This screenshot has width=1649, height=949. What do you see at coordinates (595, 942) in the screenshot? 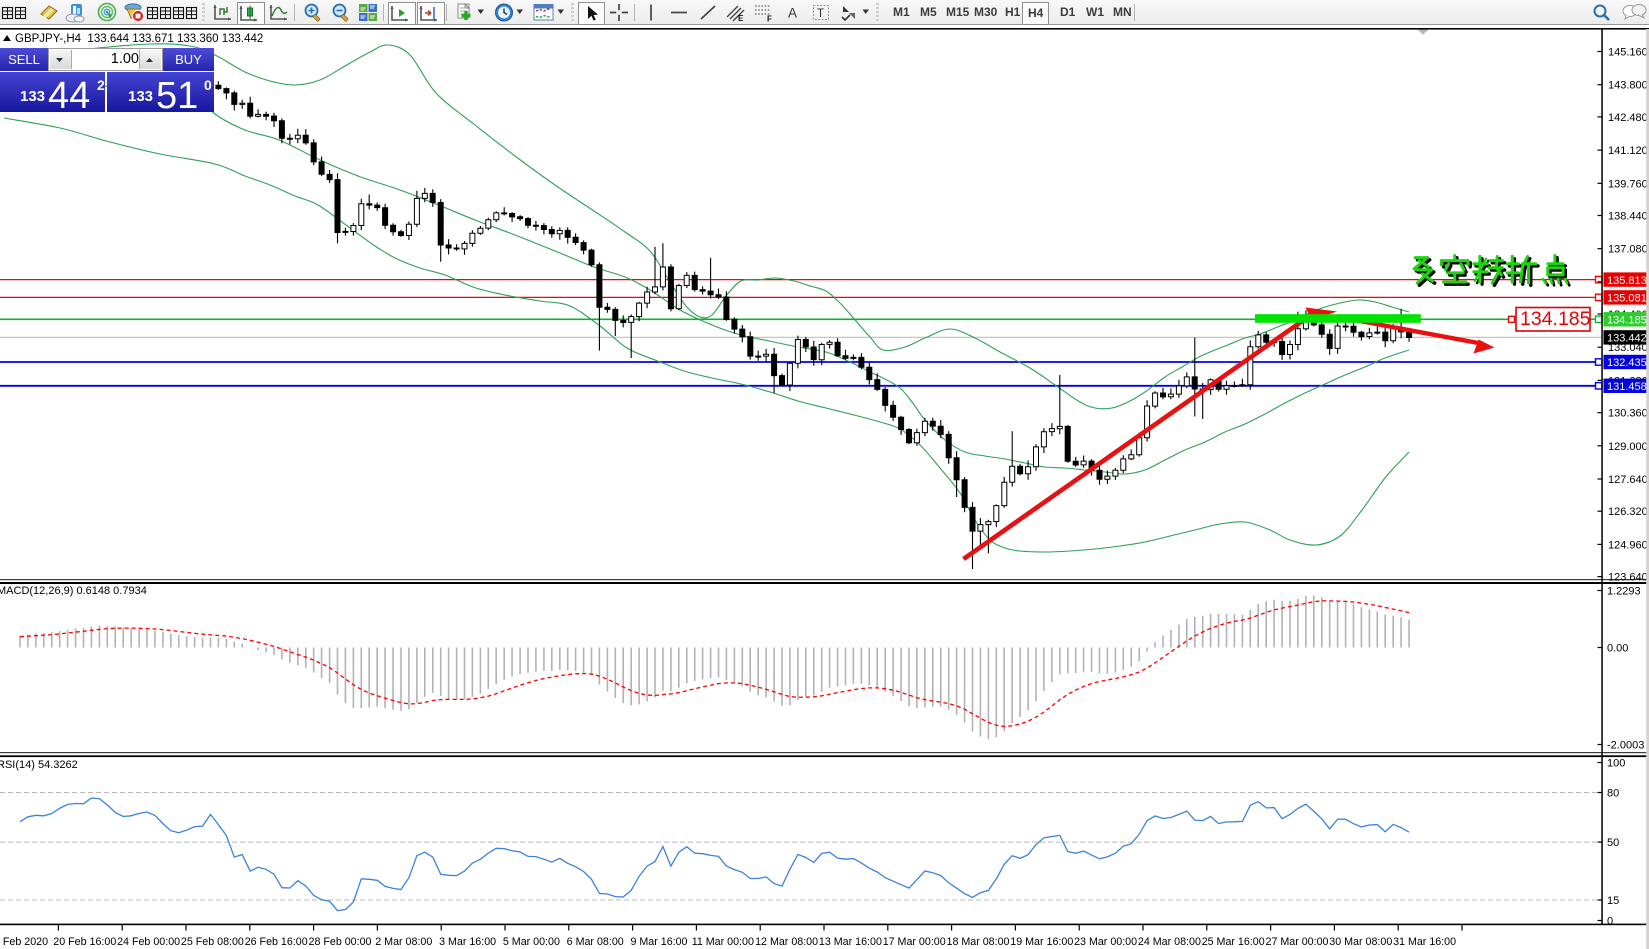
I see `svg-text: 6 Mar 08:00` at bounding box center [595, 942].